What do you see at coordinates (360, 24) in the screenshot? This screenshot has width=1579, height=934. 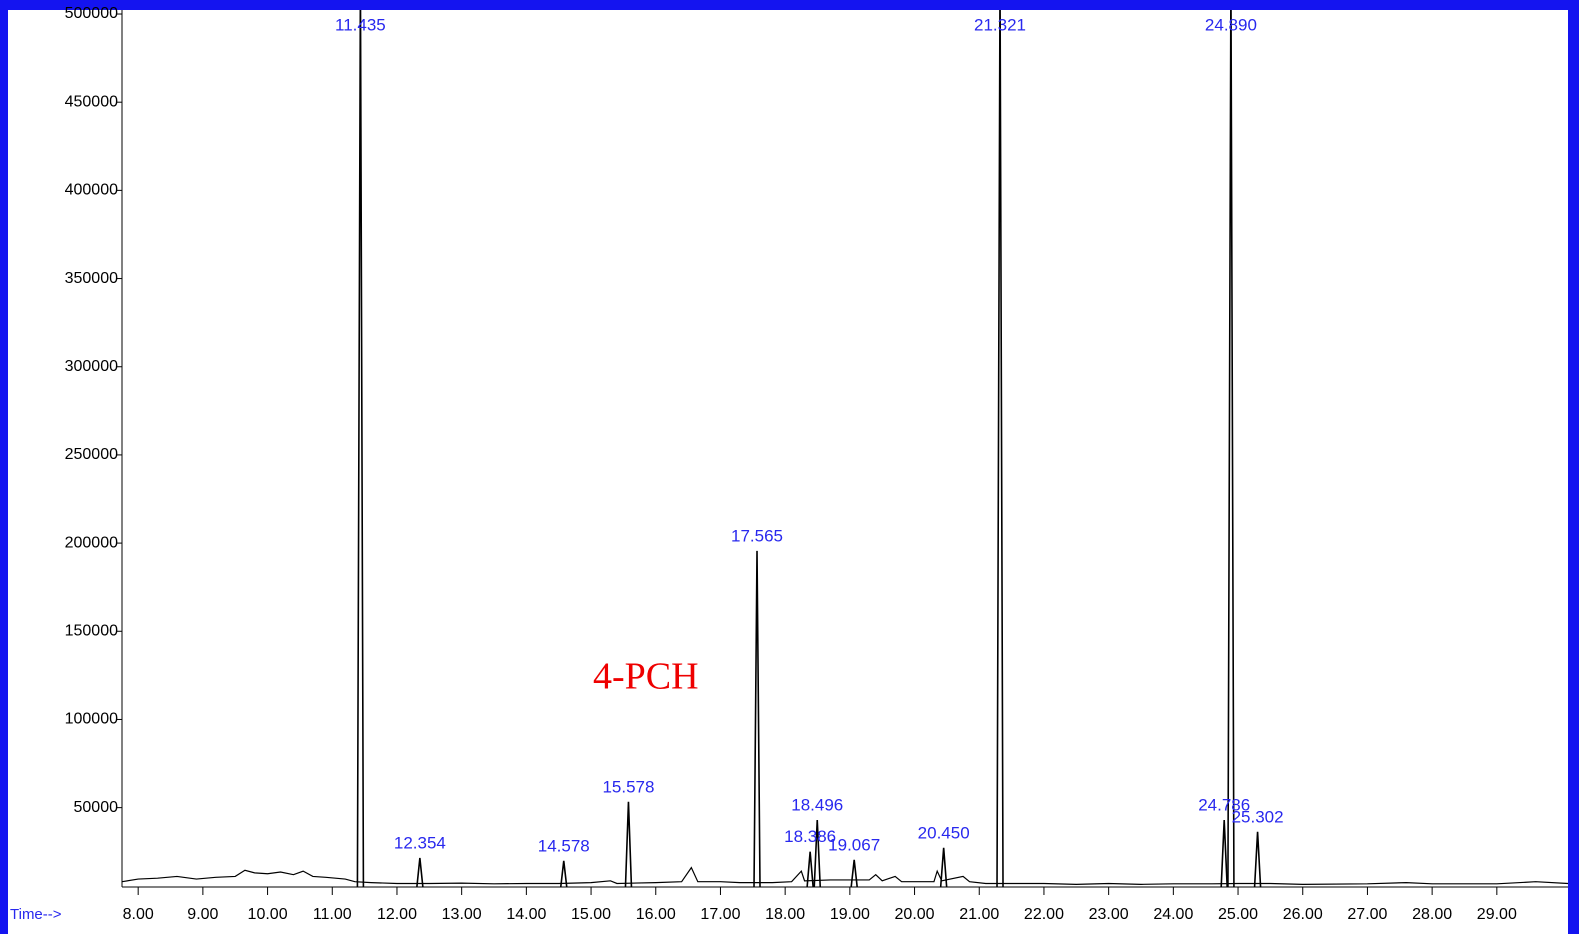 I see `peak-label: 11.435` at bounding box center [360, 24].